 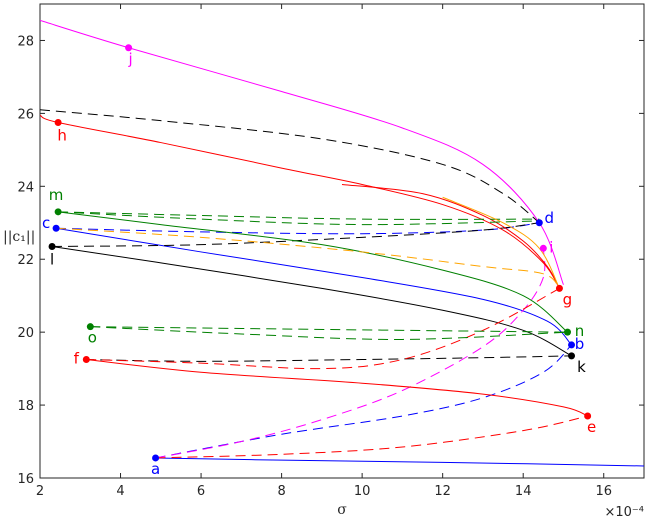 What do you see at coordinates (56, 195) in the screenshot?
I see `point-m-label: m` at bounding box center [56, 195].